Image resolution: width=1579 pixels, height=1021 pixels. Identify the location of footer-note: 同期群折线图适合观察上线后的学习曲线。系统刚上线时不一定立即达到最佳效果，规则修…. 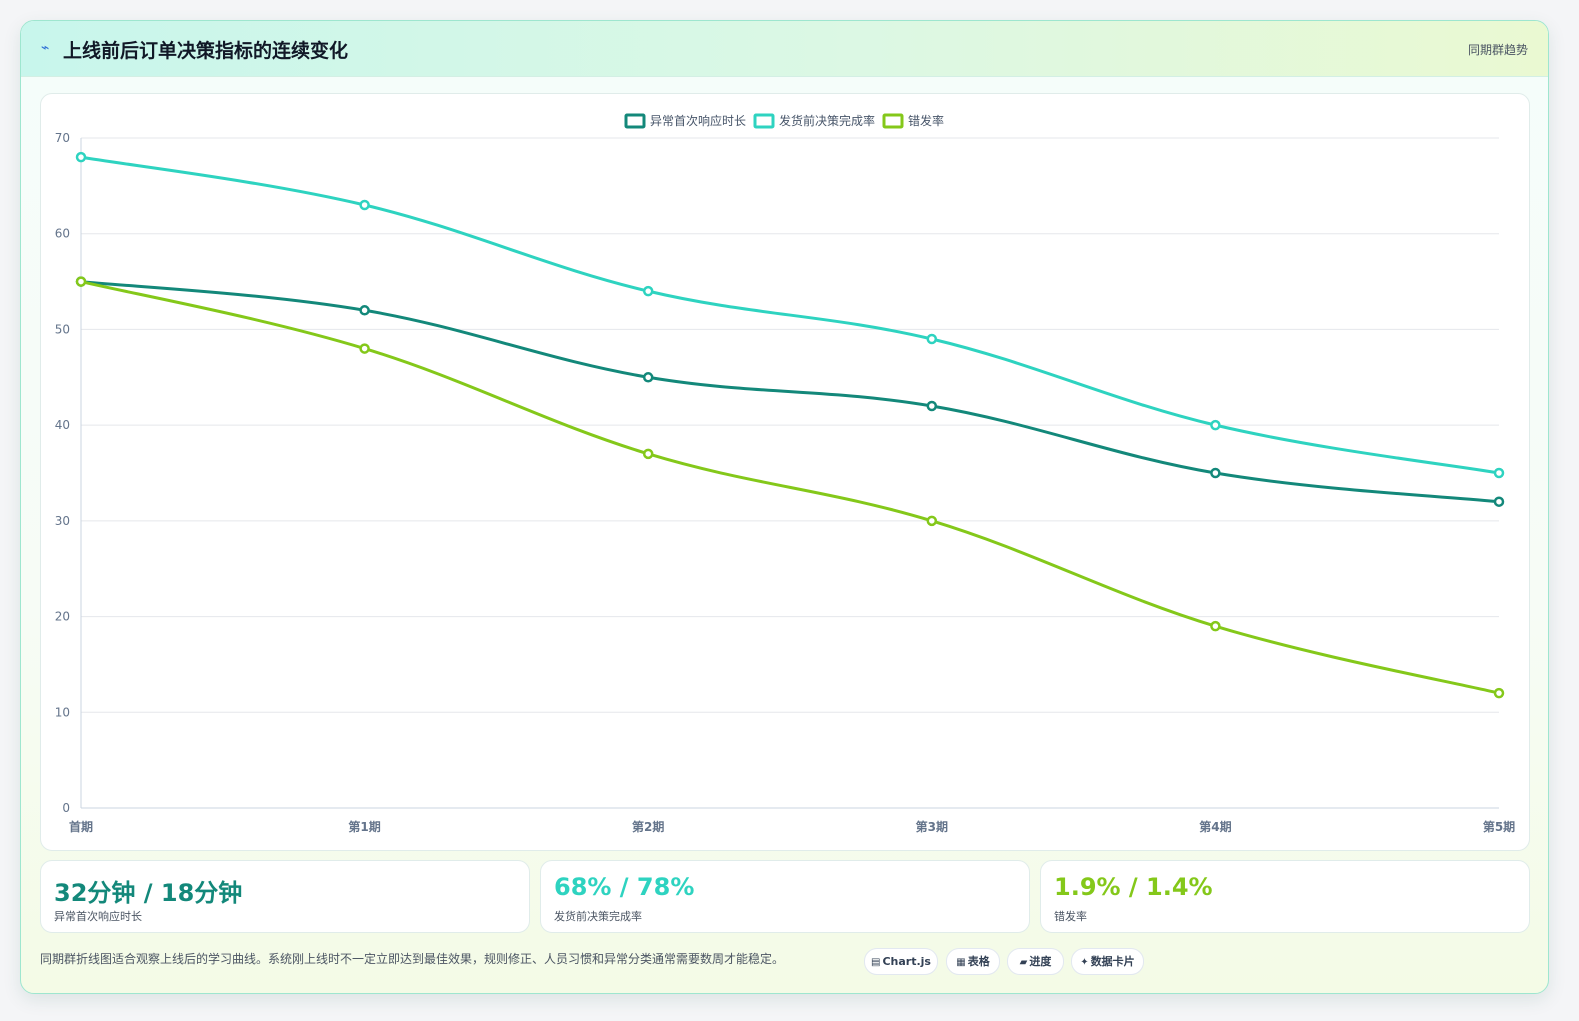
(412, 959).